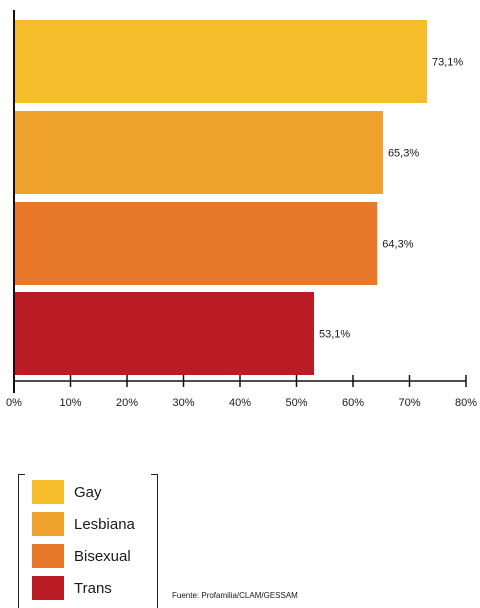  What do you see at coordinates (198, 152) in the screenshot?
I see `bar-lesbiana` at bounding box center [198, 152].